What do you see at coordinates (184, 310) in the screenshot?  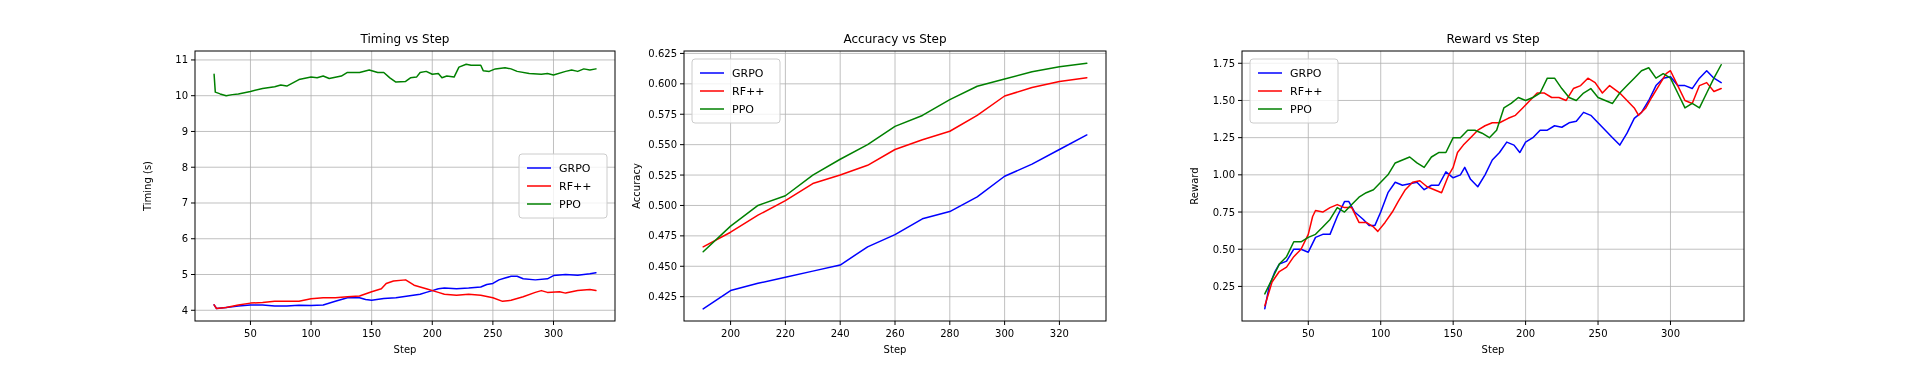 I see `y-tick-label: 4` at bounding box center [184, 310].